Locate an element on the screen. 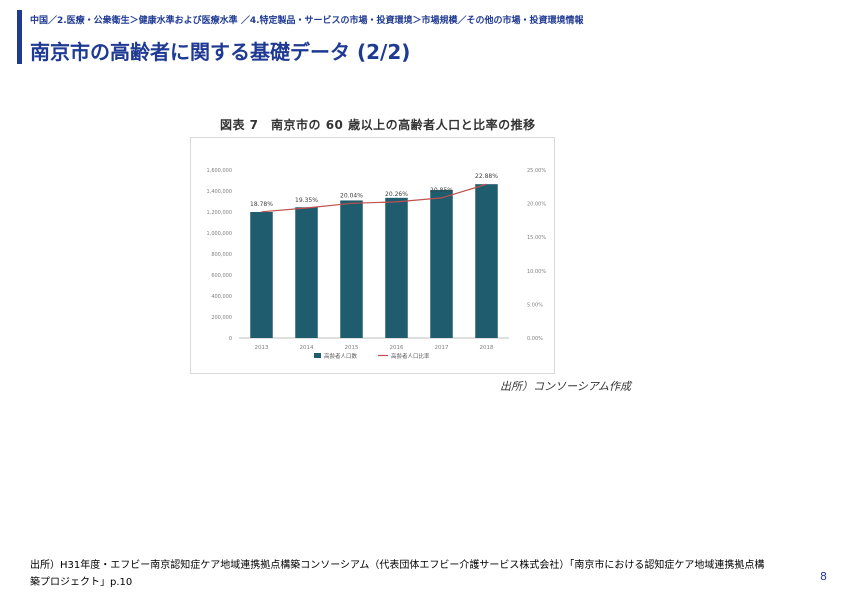 The image size is (842, 595). chart-source-note: 出所）コンソーシアム作成 is located at coordinates (566, 386).